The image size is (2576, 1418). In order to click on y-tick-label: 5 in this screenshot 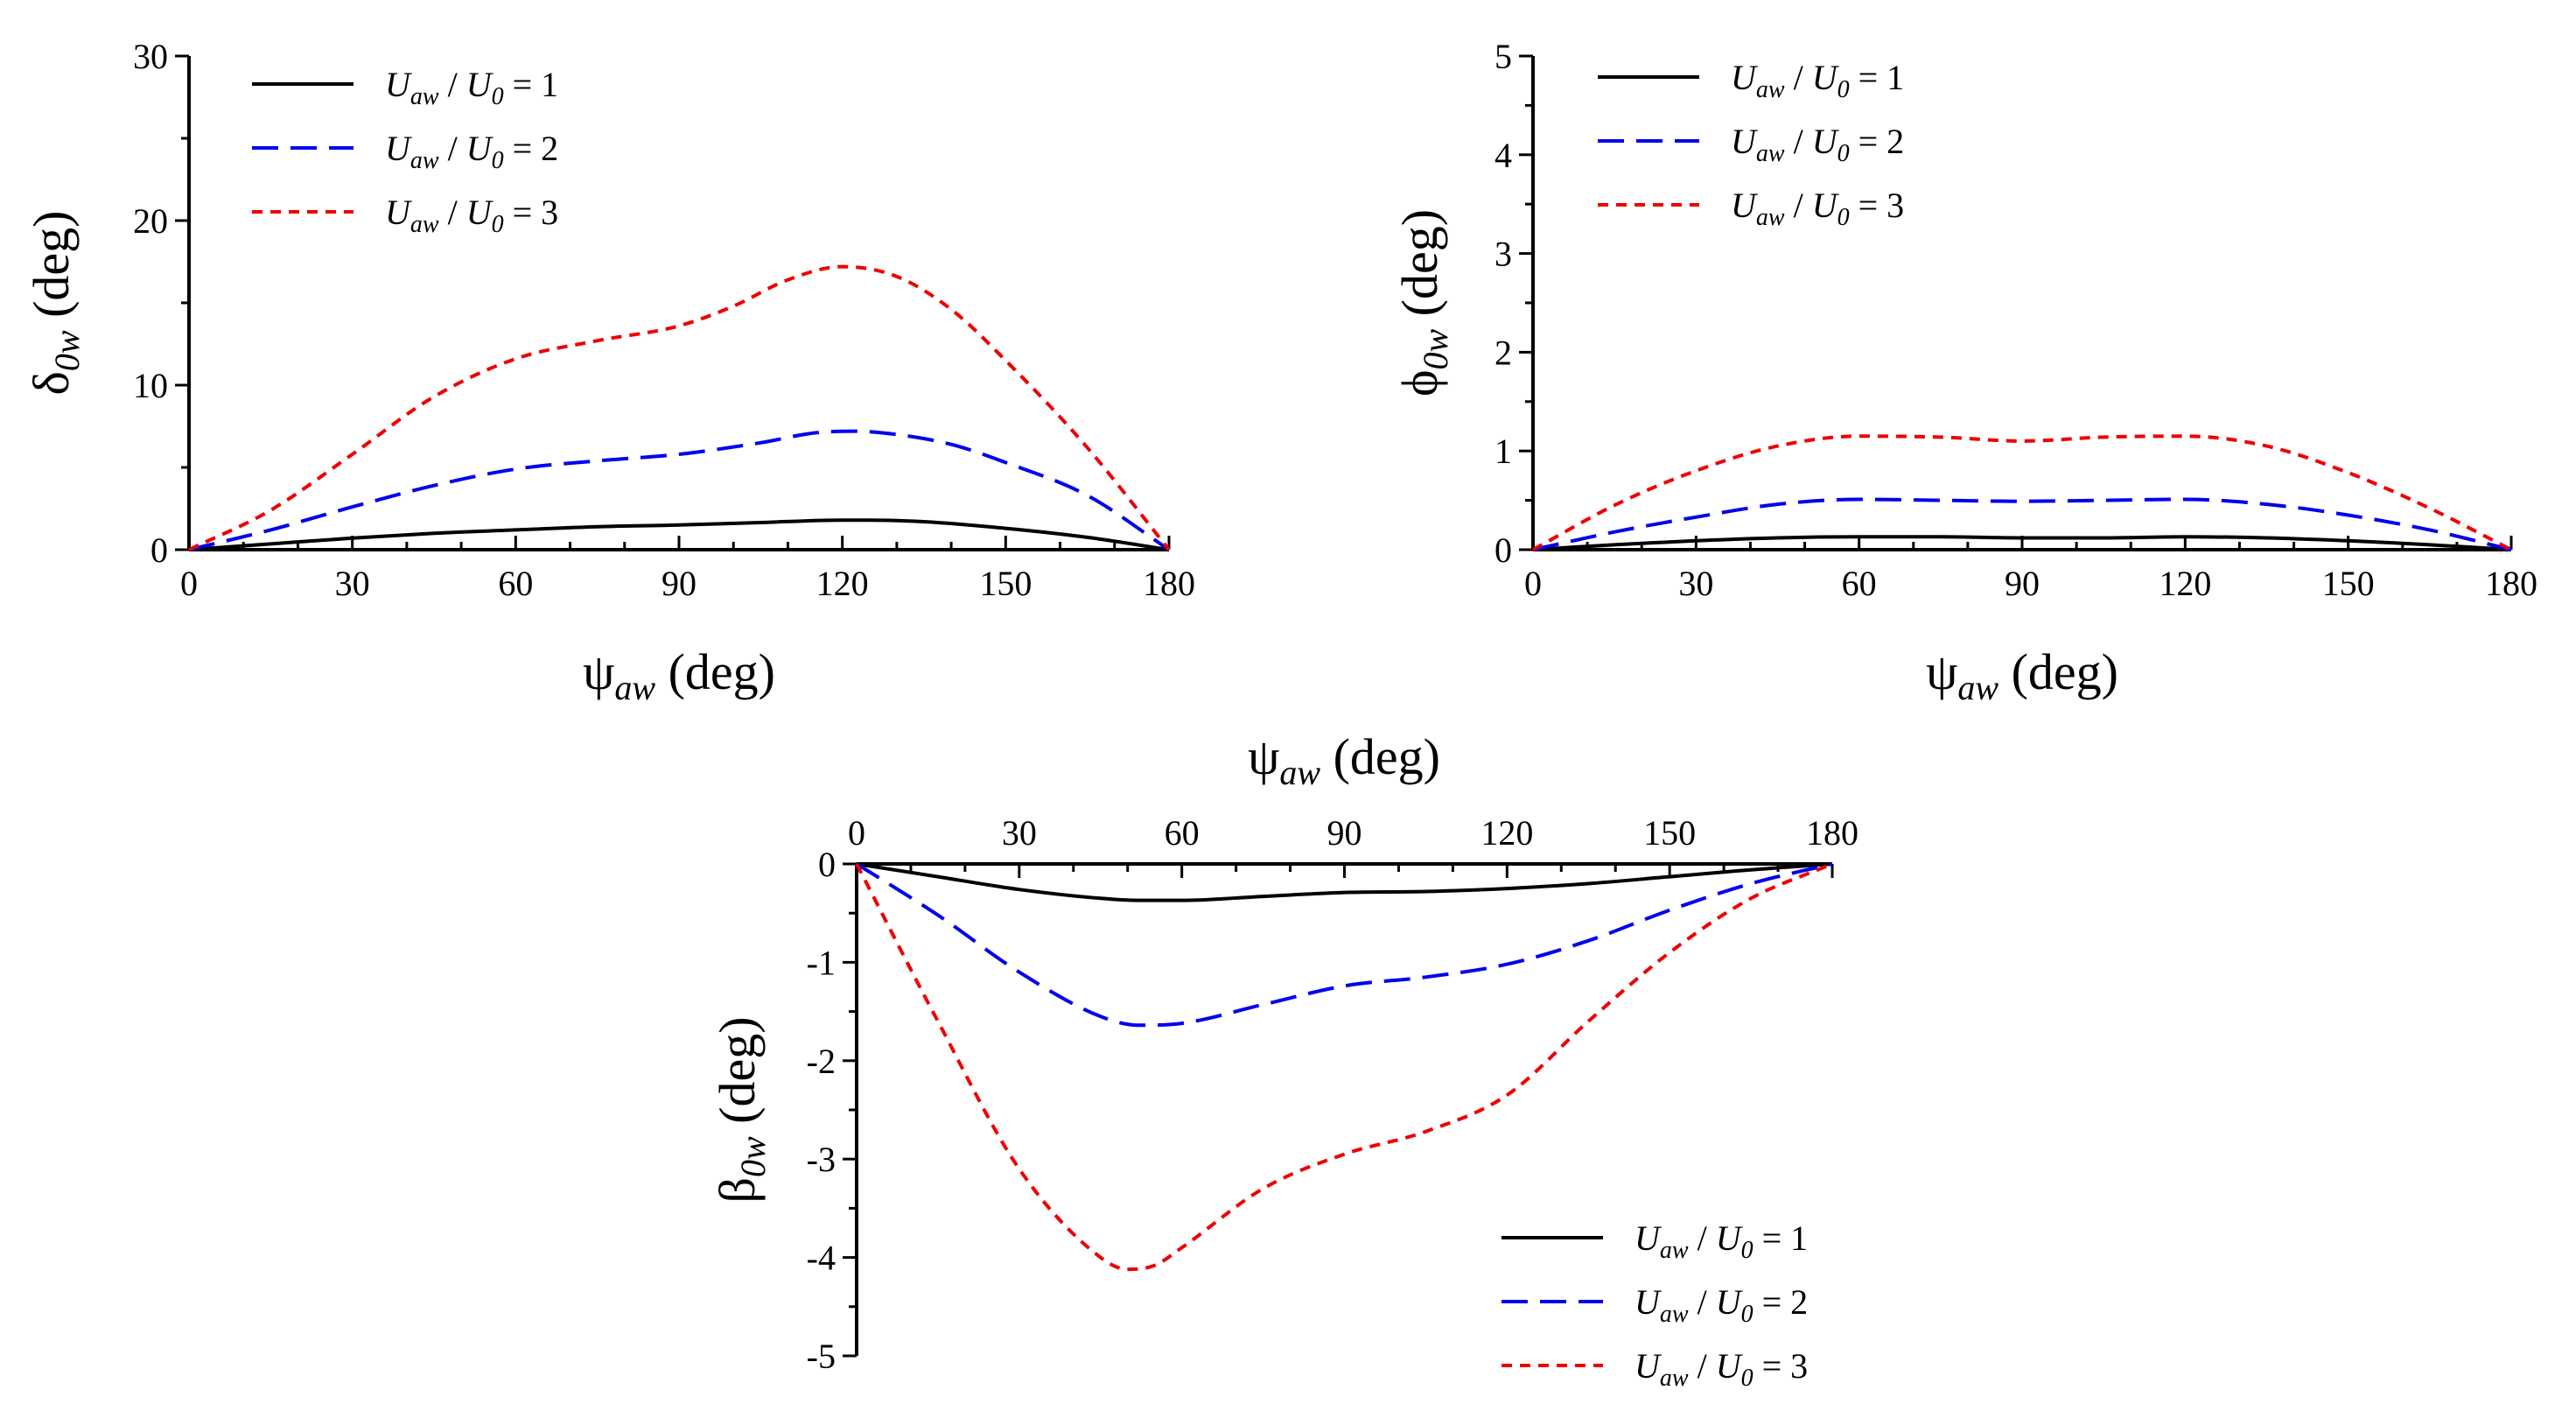, I will do `click(1503, 56)`.